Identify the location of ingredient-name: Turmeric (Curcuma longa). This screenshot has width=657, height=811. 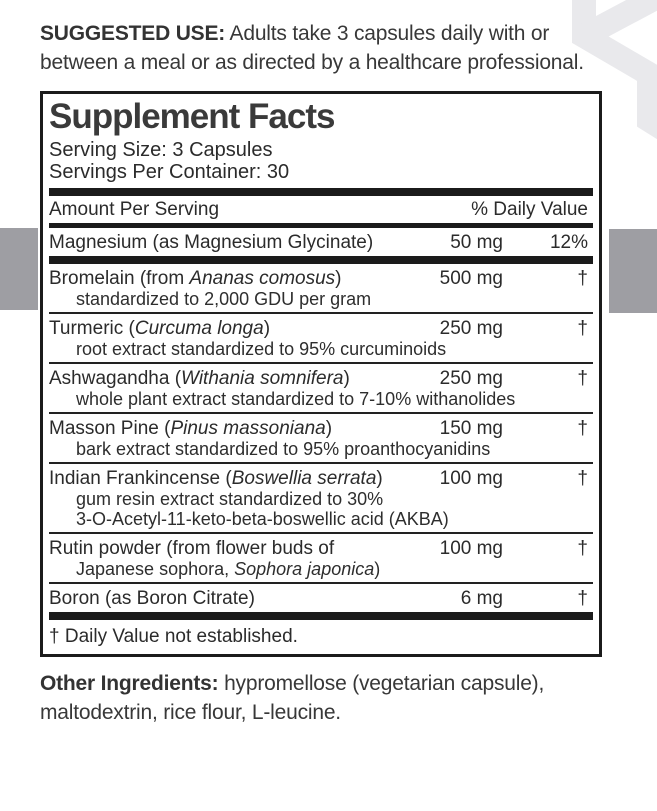
(160, 328).